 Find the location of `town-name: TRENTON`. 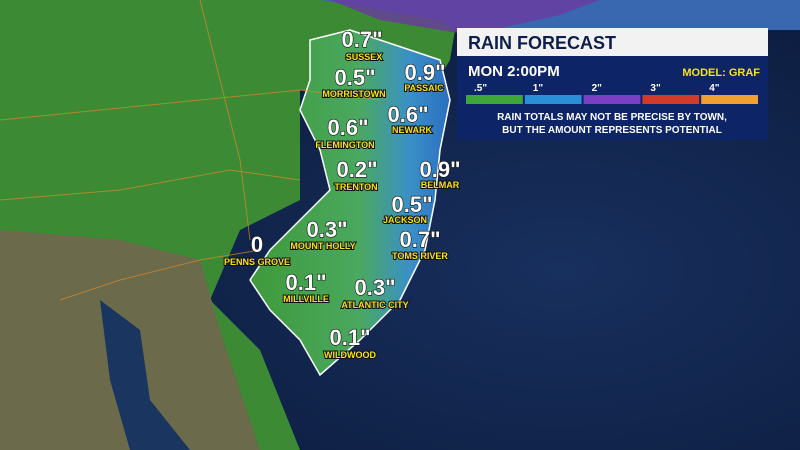

town-name: TRENTON is located at coordinates (355, 187).